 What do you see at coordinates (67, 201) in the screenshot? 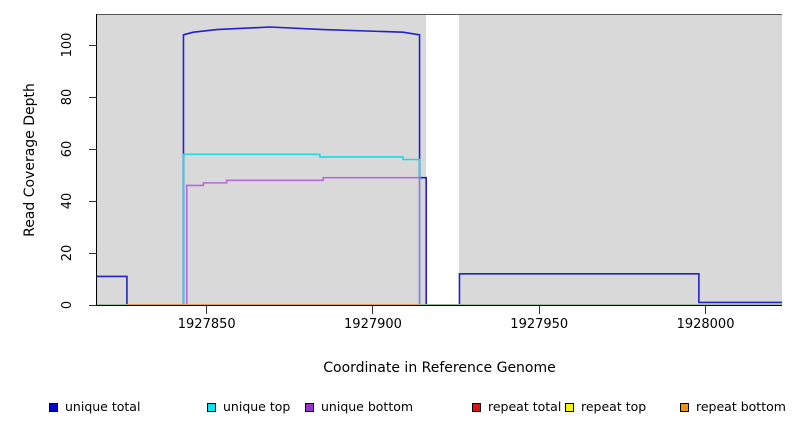
I see `y-tick-label-40: 40` at bounding box center [67, 201].